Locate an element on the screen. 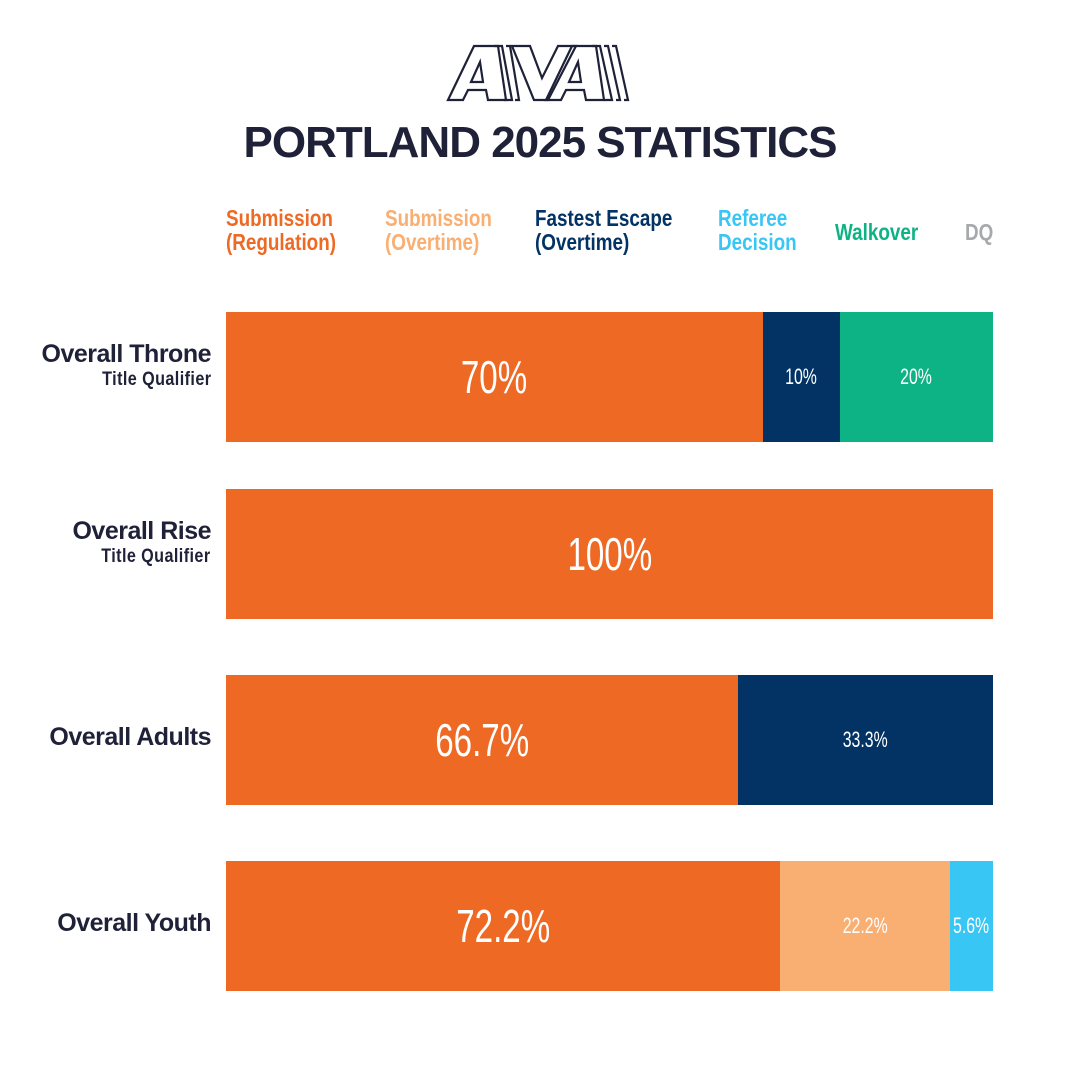  bar-segment: 5.6% is located at coordinates (971, 926).